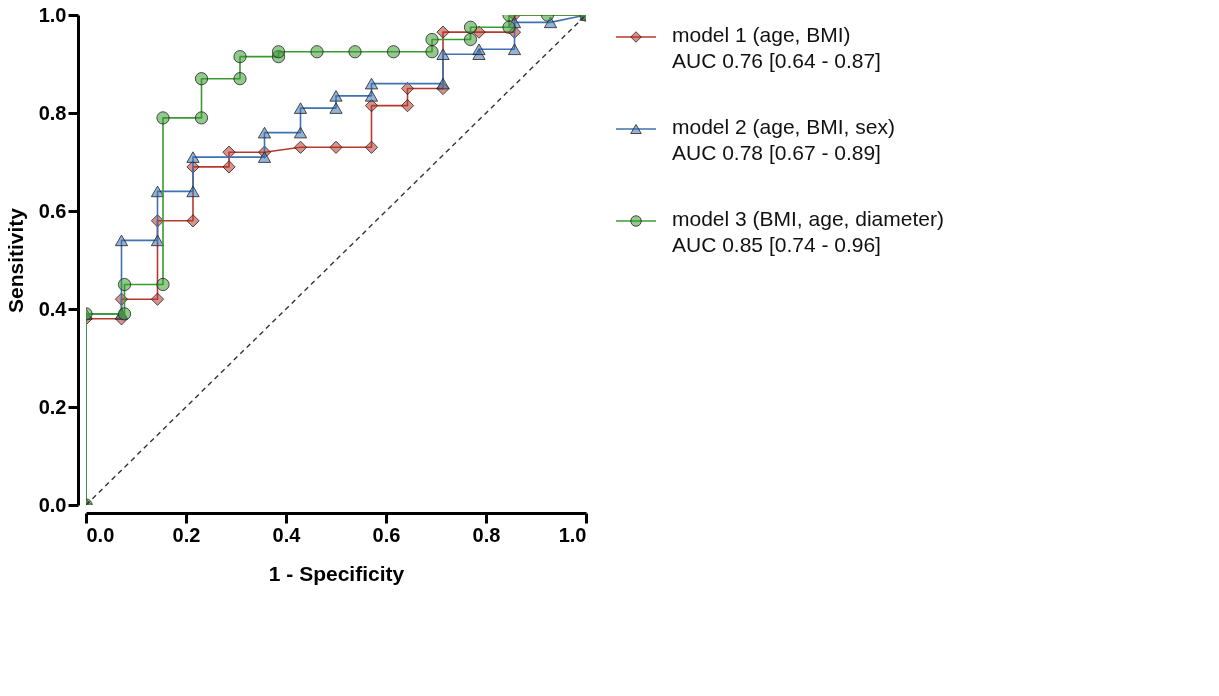 The image size is (1219, 696). What do you see at coordinates (52, 14) in the screenshot?
I see `y-tick-label: 1.0` at bounding box center [52, 14].